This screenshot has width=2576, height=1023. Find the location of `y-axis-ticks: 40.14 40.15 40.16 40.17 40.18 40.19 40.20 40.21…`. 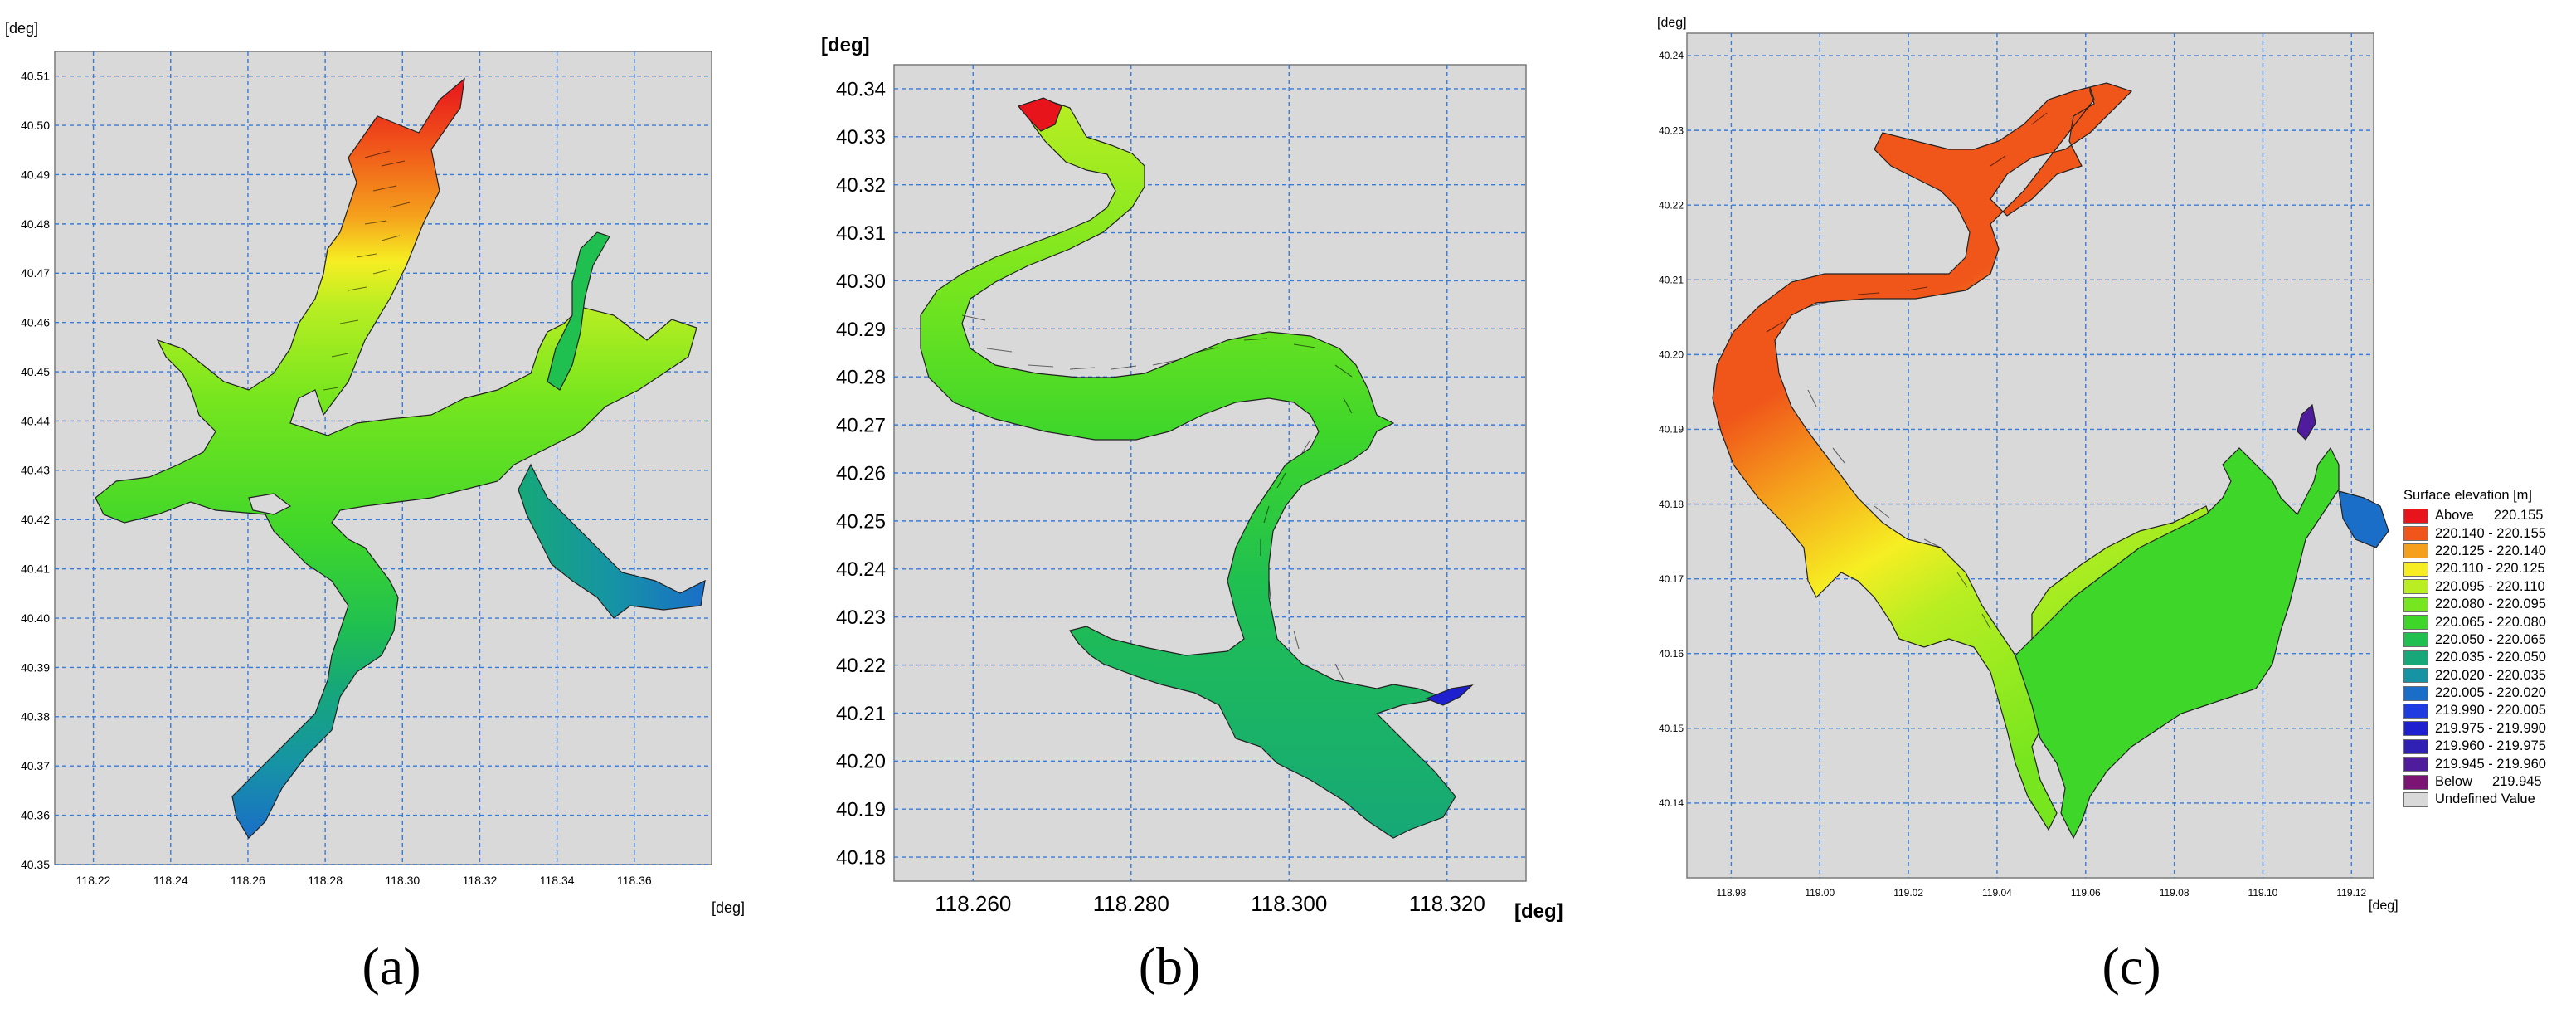

y-axis-ticks: 40.14 40.15 40.16 40.17 40.18 40.19 40.20 40.21… is located at coordinates (1672, 429).